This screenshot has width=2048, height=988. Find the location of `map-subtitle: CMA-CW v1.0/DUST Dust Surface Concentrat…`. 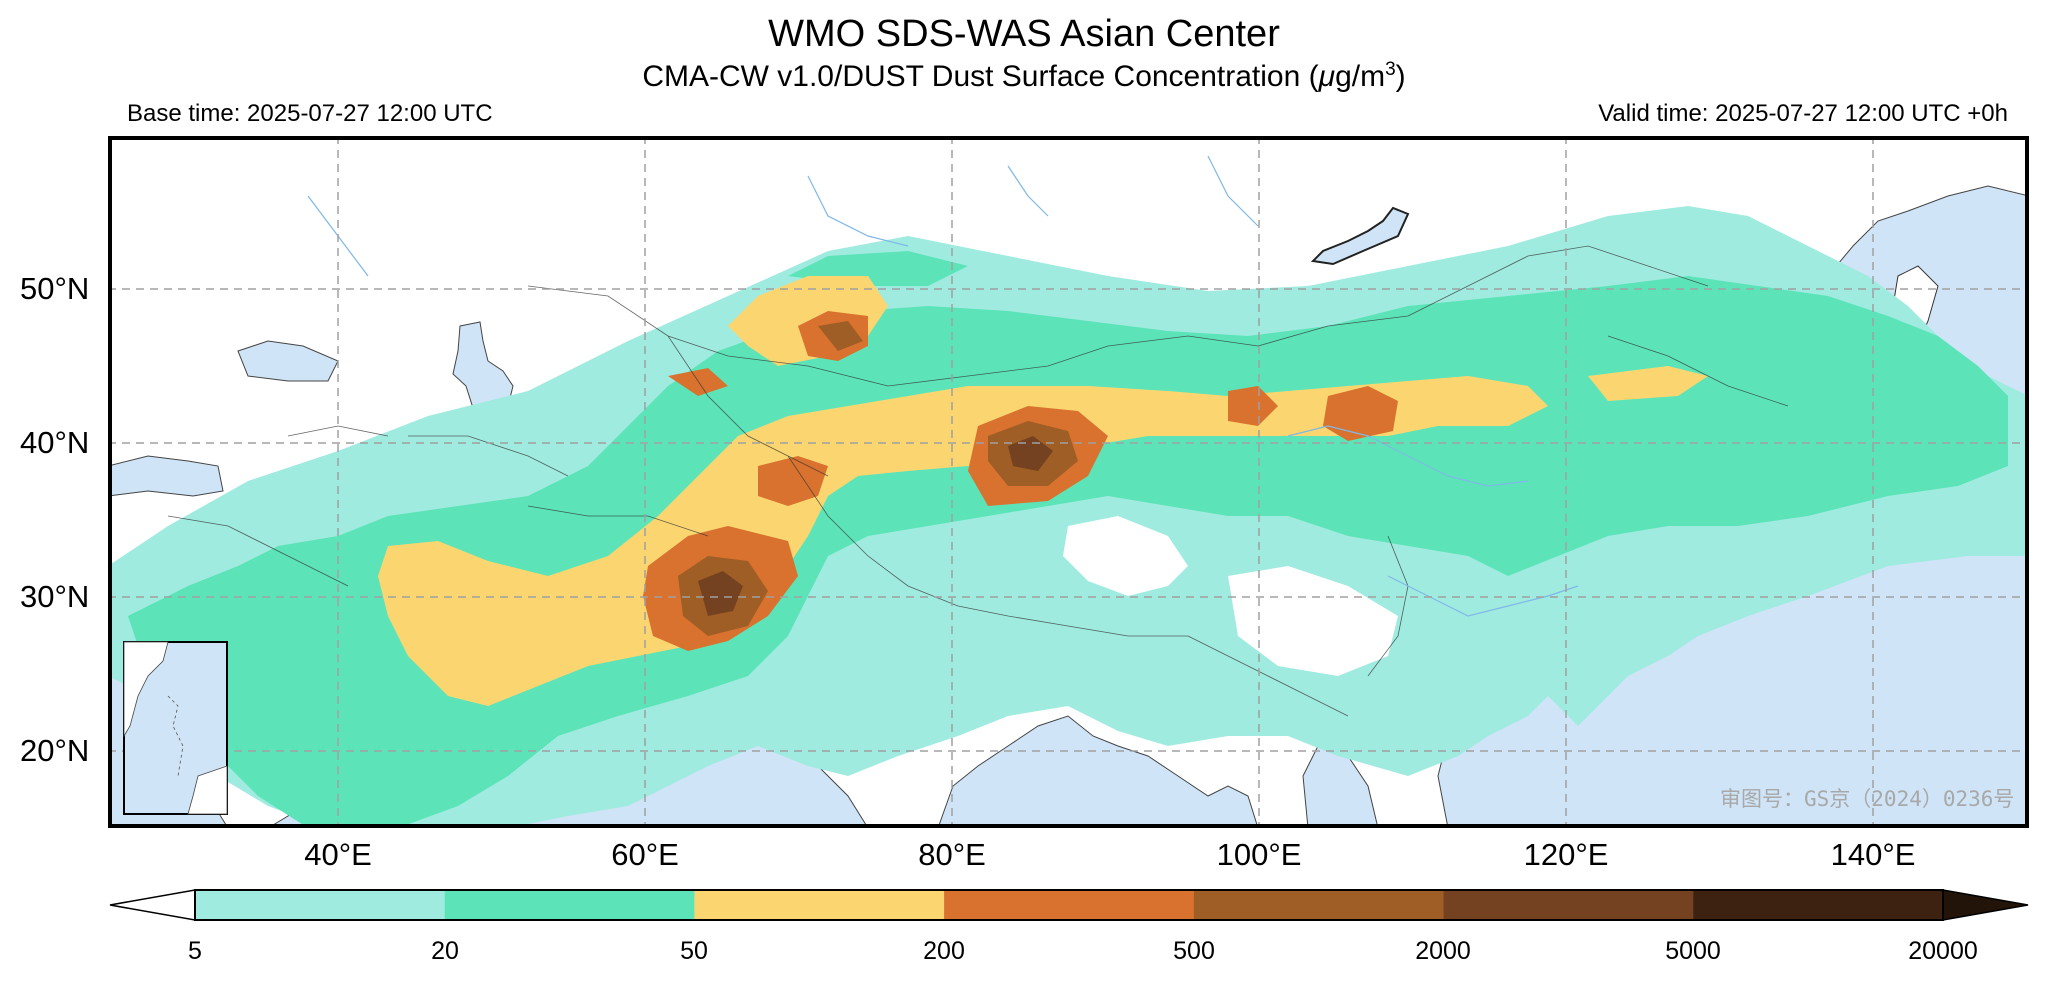

map-subtitle: CMA-CW v1.0/DUST Dust Surface Concentrat… is located at coordinates (1024, 73).